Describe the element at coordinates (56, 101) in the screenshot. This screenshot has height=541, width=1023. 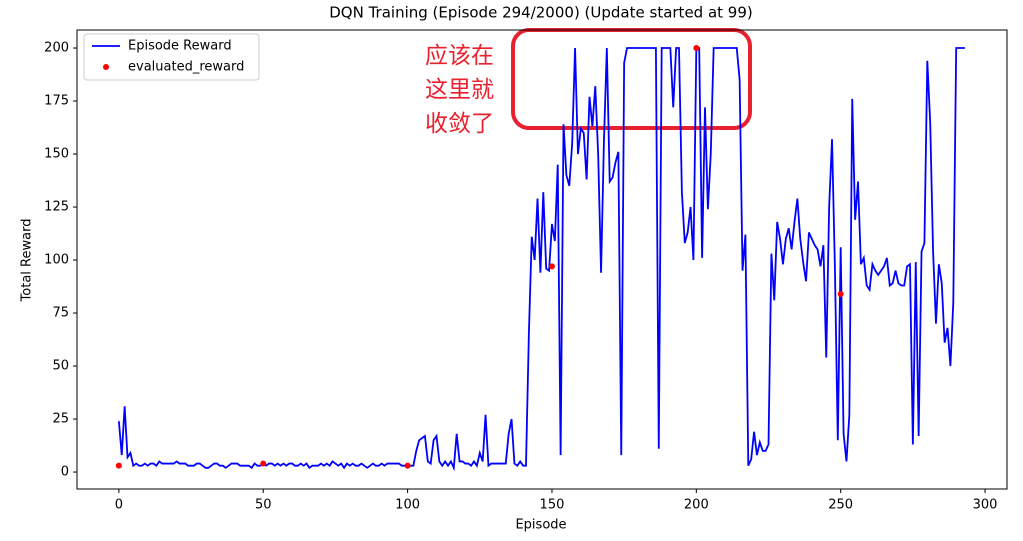
I see `y-tick-label: 175` at that location.